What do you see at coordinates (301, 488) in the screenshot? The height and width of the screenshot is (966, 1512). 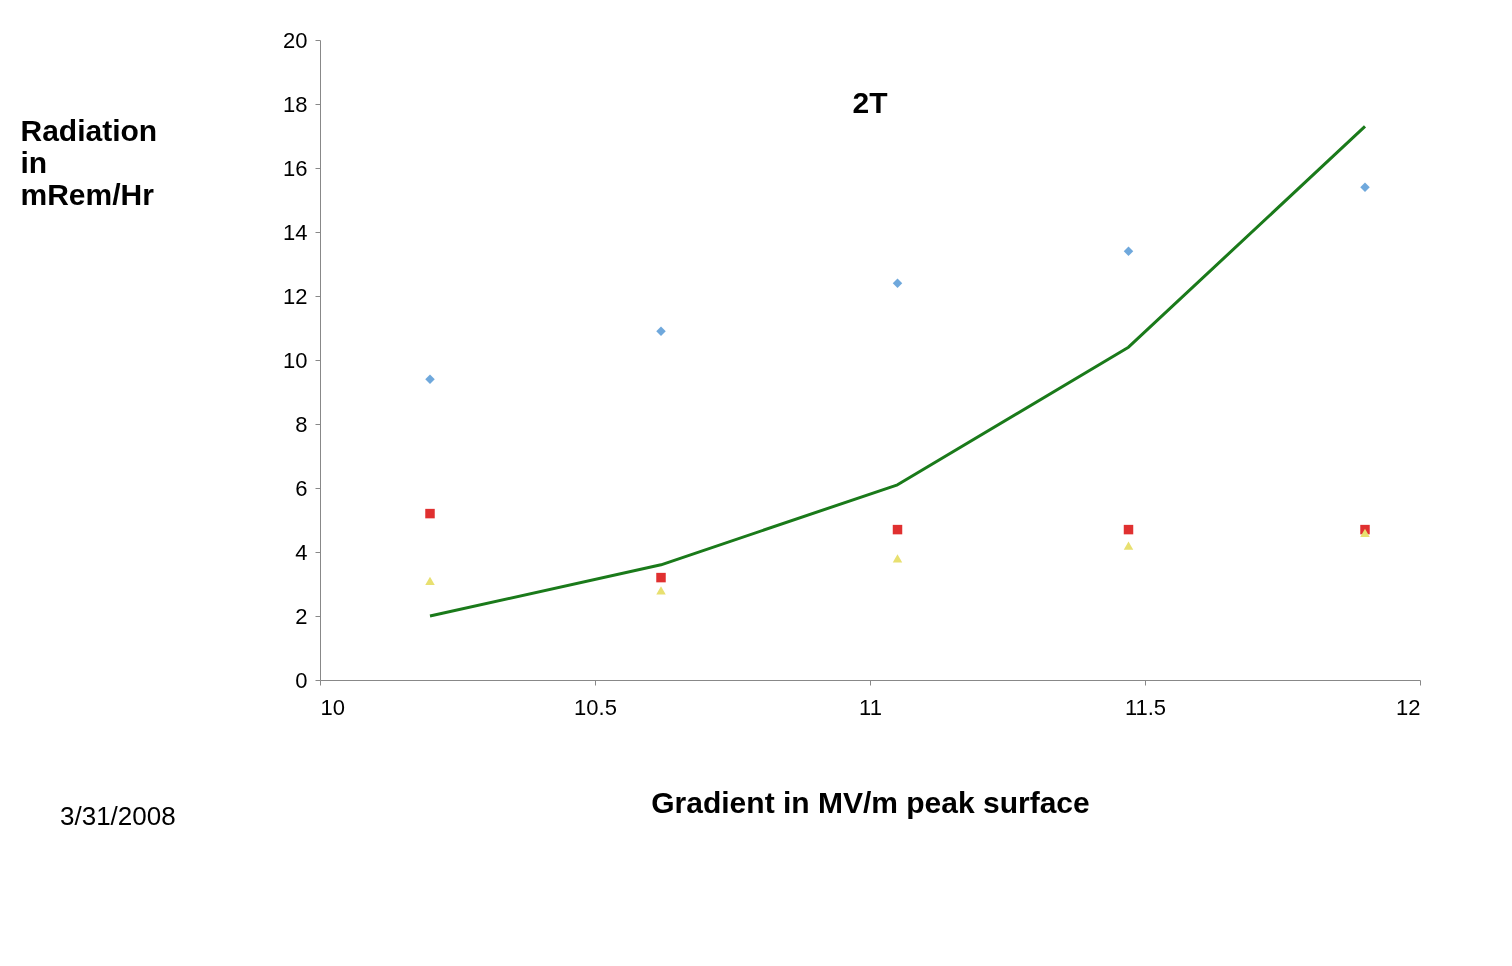 I see `y-tick-label: 6` at bounding box center [301, 488].